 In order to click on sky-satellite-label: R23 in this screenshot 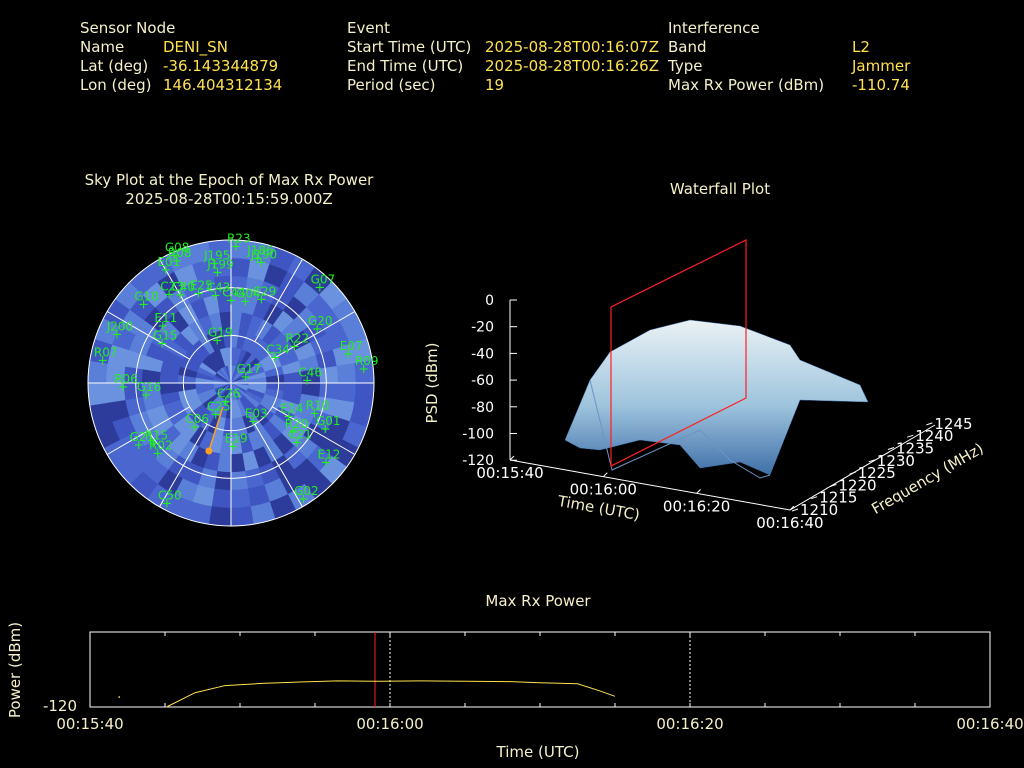, I will do `click(239, 238)`.